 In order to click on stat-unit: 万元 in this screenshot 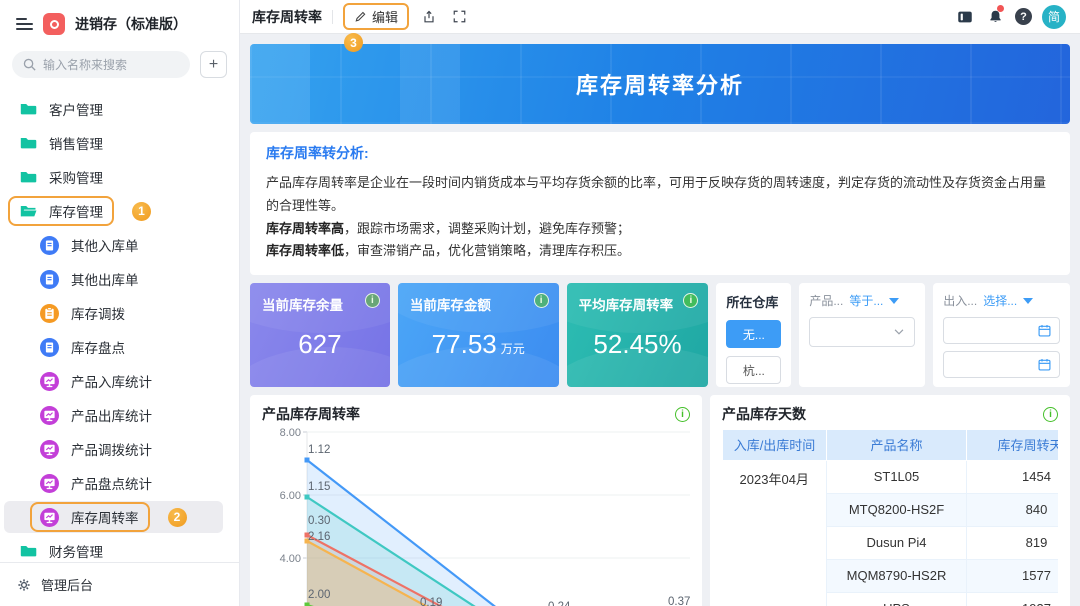, I will do `click(512, 349)`.